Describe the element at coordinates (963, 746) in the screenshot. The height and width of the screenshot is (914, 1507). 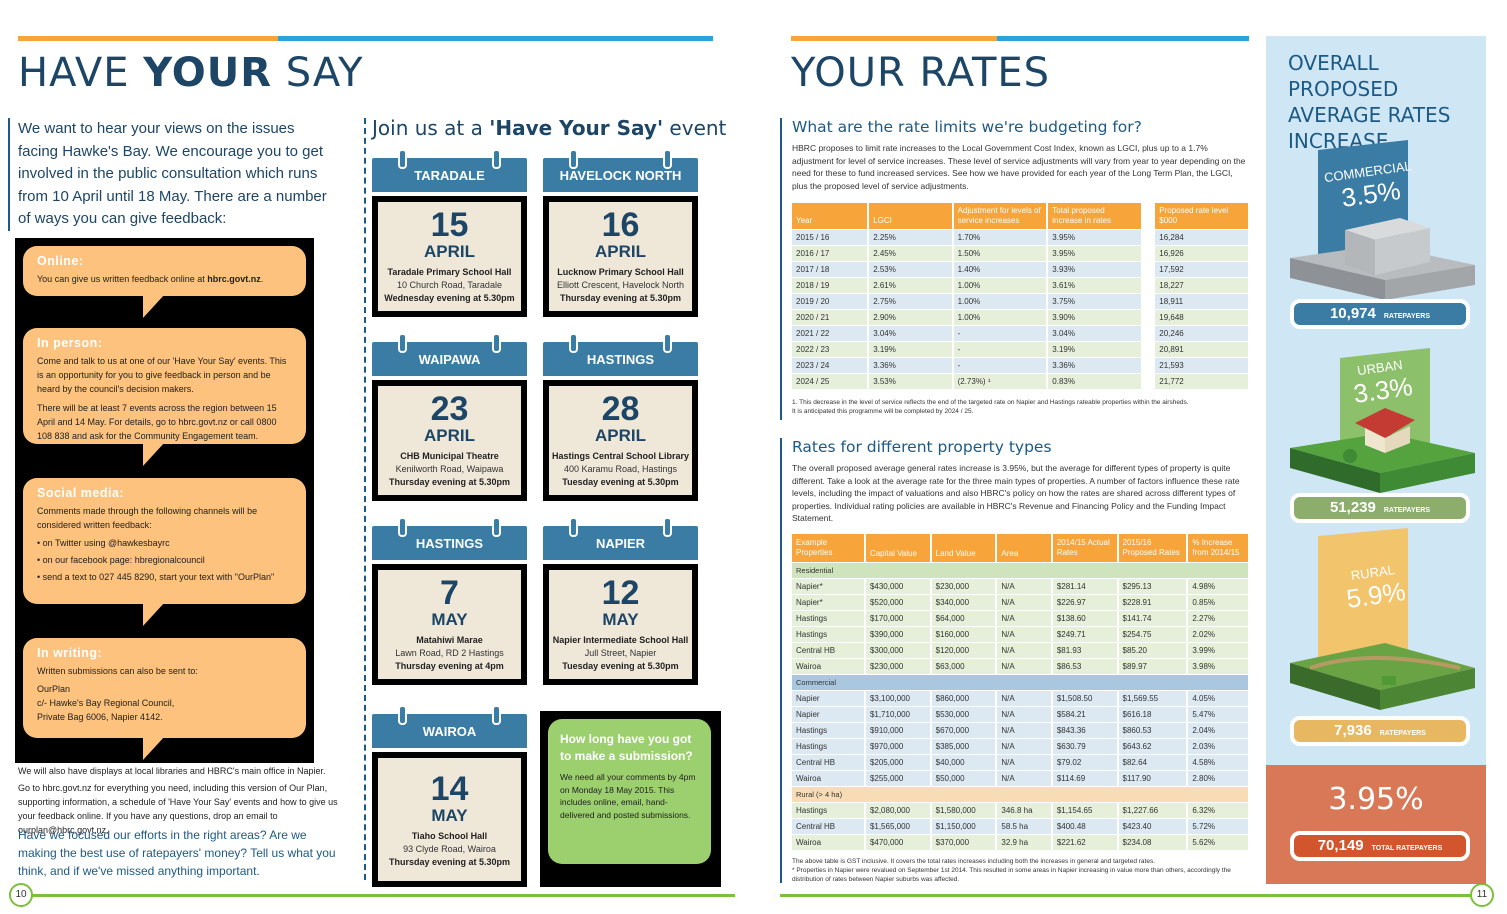
I see `table-cell: $385,000` at that location.